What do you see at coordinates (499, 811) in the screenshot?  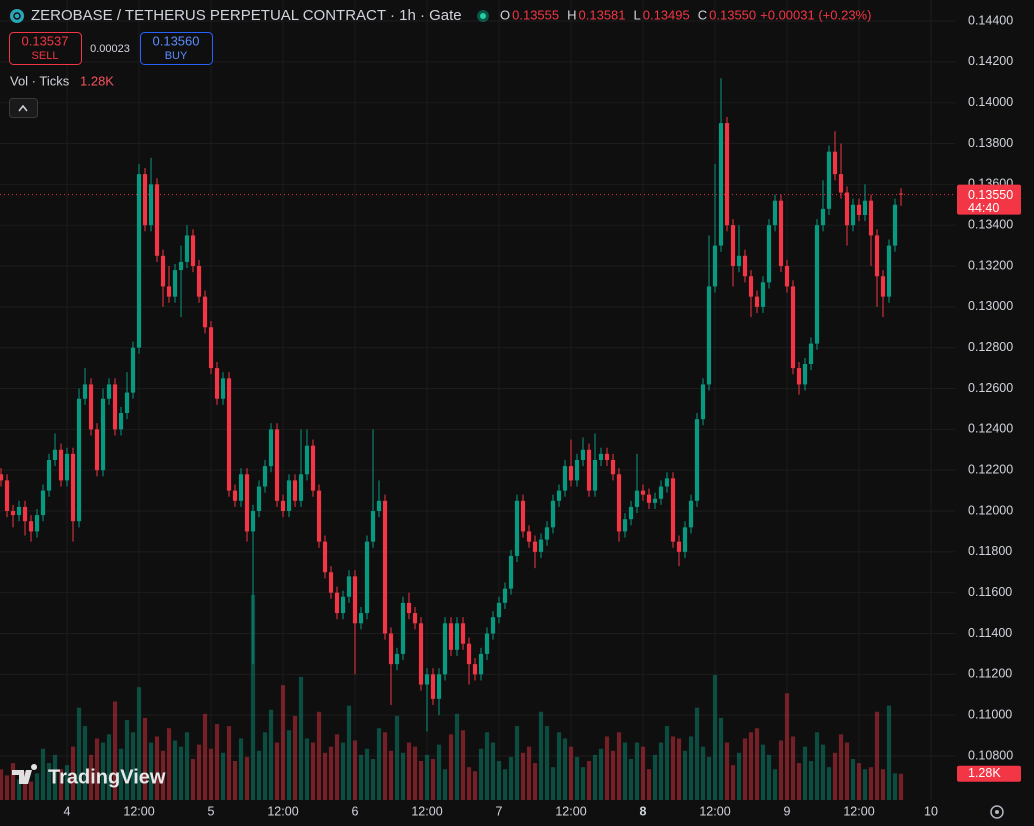 I see `x-tick-label: 7` at bounding box center [499, 811].